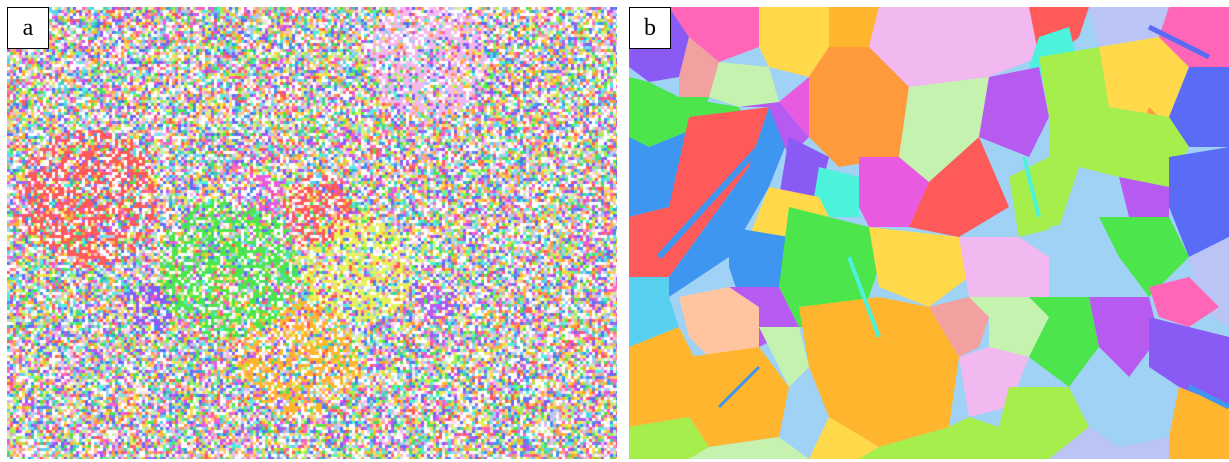 The image size is (1229, 462). What do you see at coordinates (650, 28) in the screenshot?
I see `panel-b-label: b` at bounding box center [650, 28].